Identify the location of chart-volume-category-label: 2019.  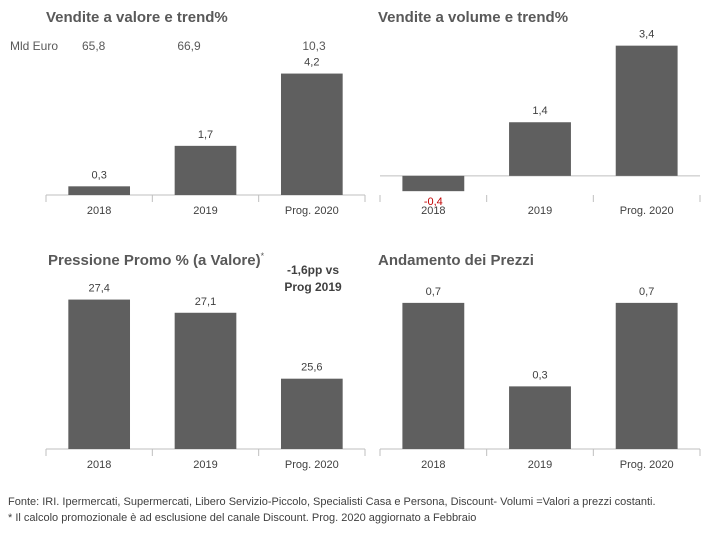
(540, 211).